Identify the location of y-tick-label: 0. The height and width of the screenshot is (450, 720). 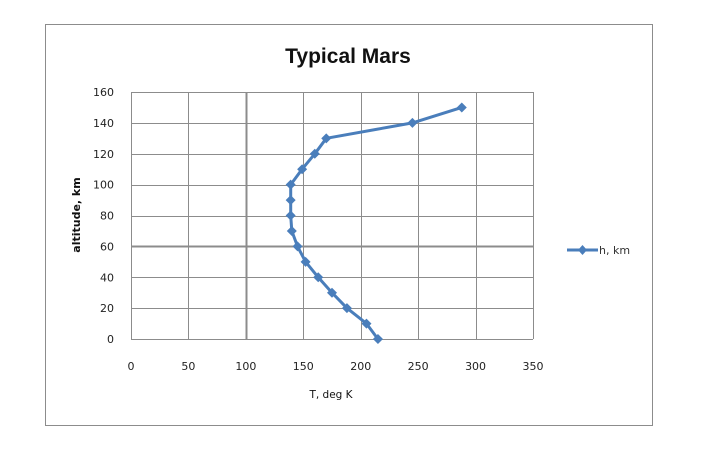
(110, 339).